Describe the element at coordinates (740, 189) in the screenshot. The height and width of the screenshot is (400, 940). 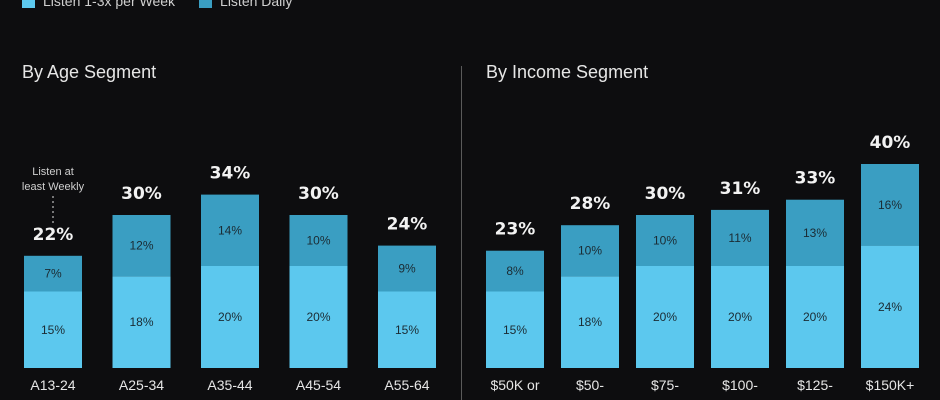
I see `income-total-3: 31%` at that location.